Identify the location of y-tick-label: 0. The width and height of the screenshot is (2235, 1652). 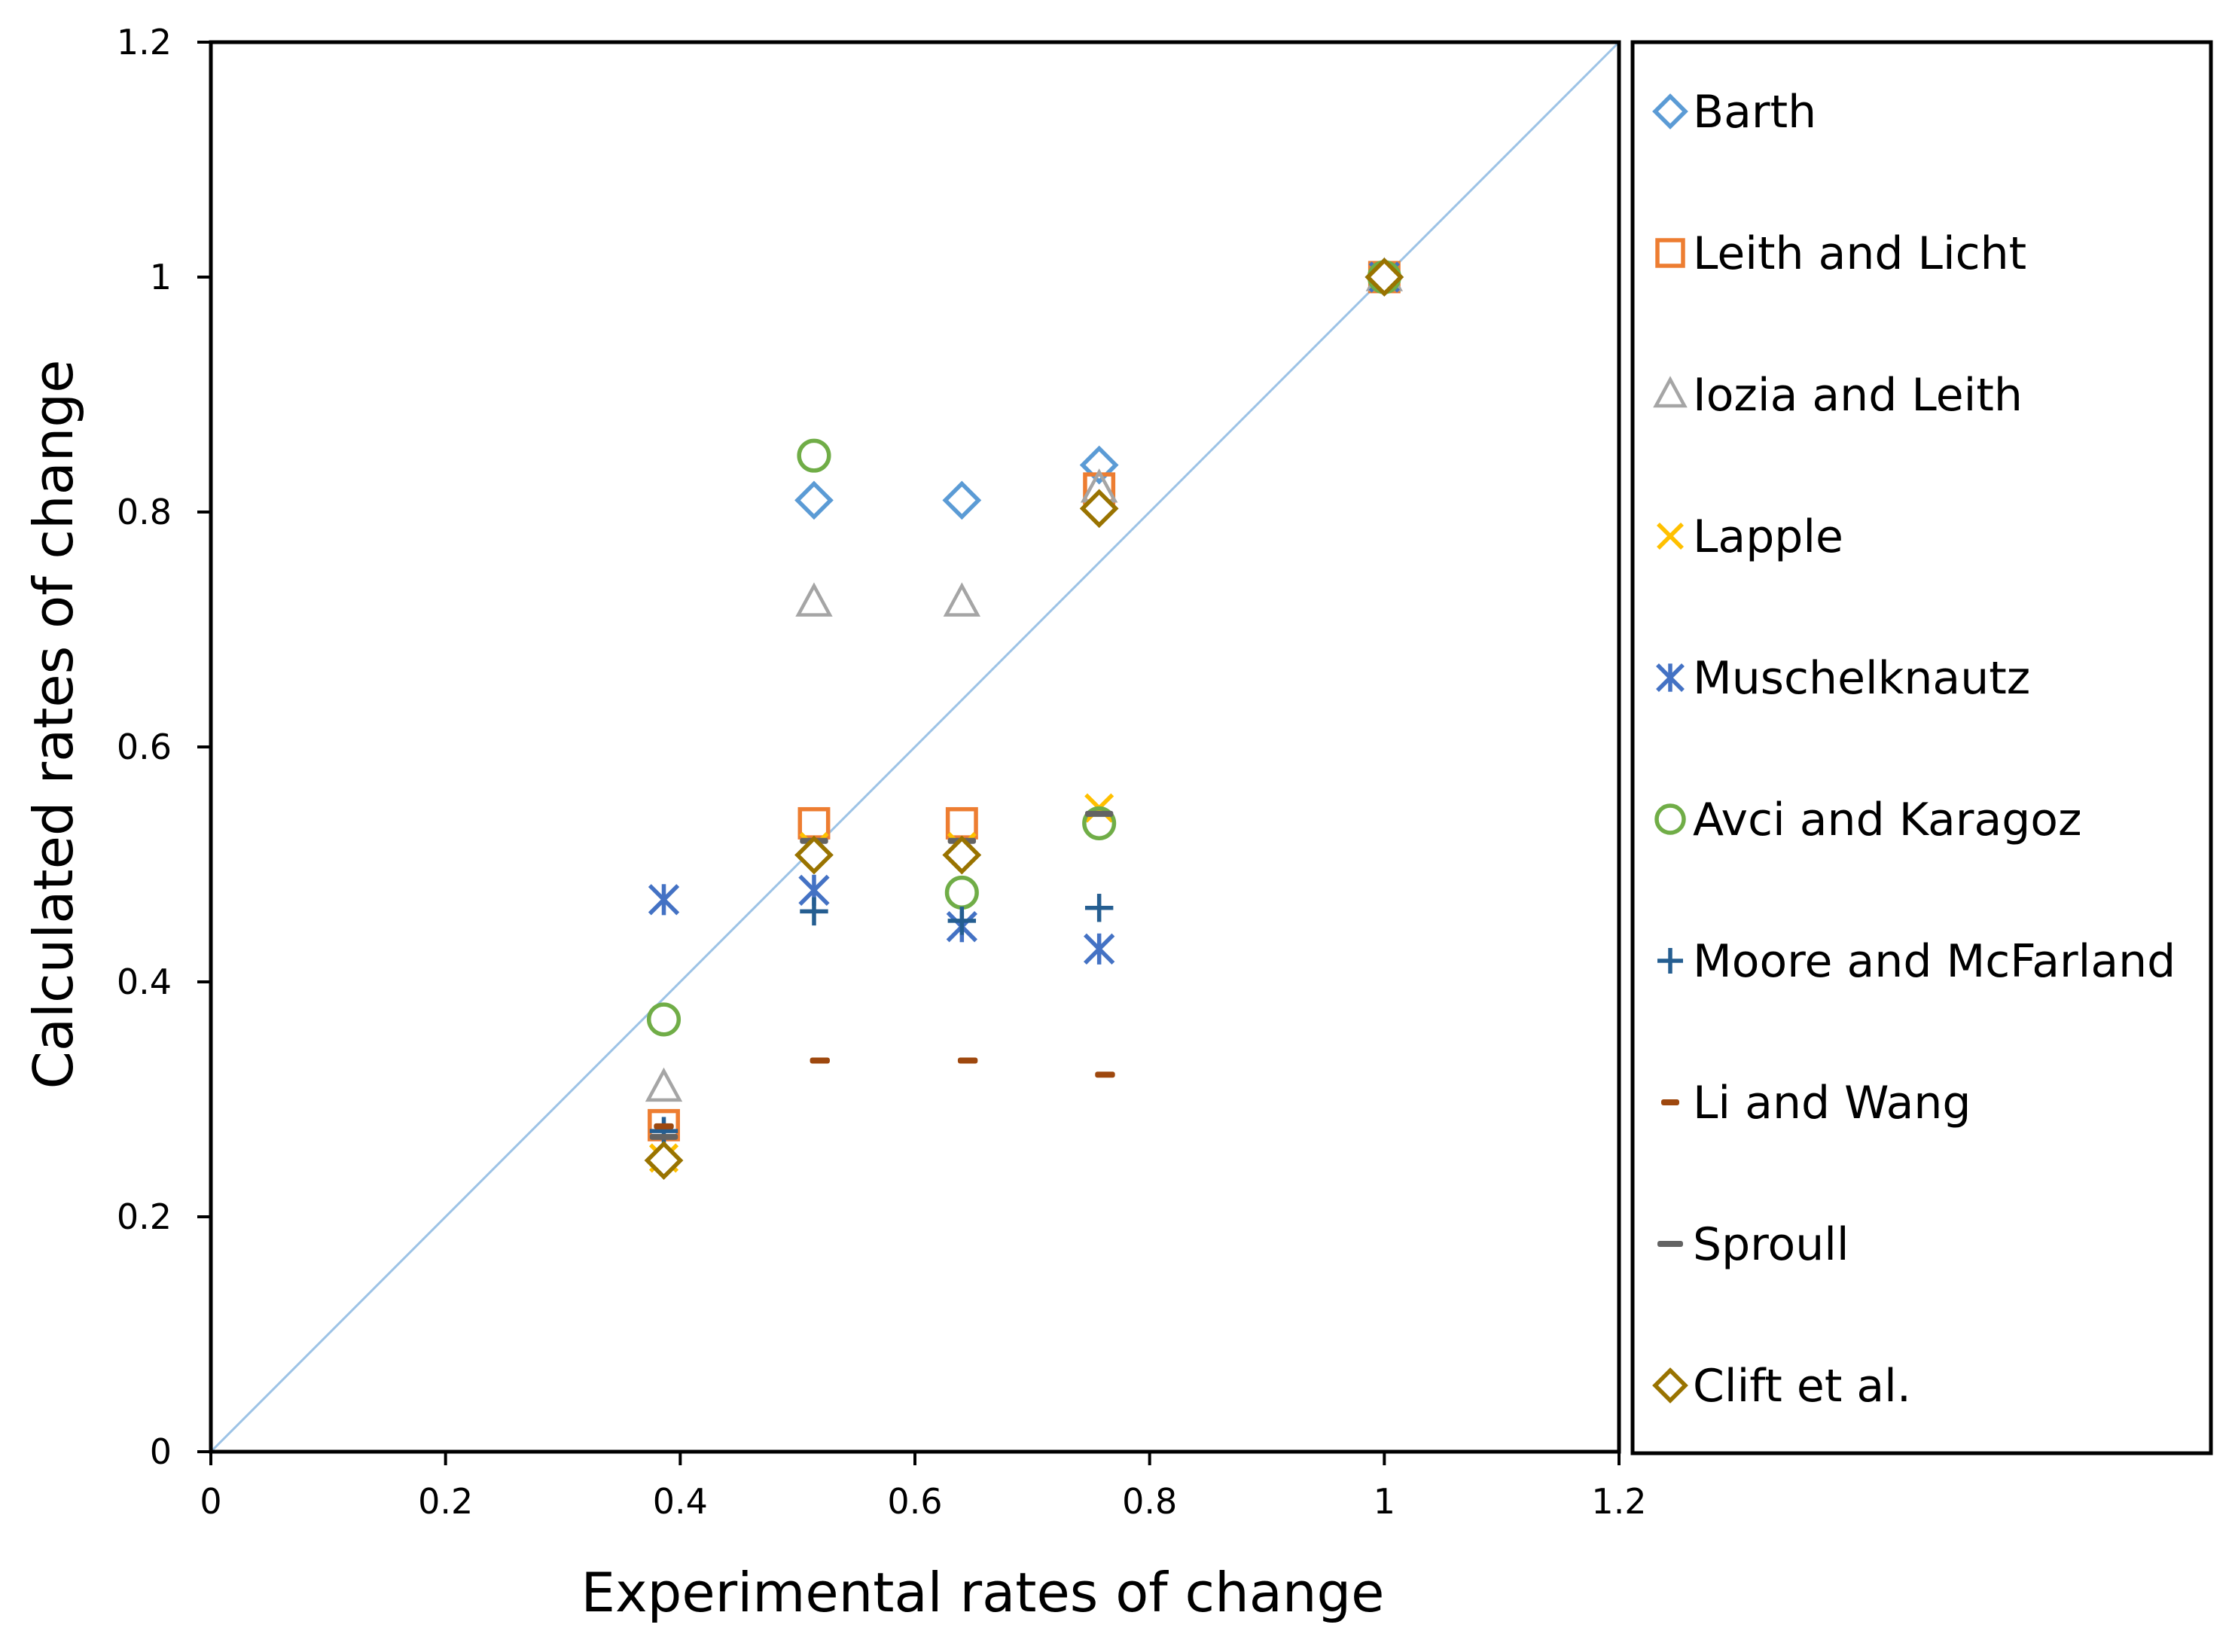
(161, 1451).